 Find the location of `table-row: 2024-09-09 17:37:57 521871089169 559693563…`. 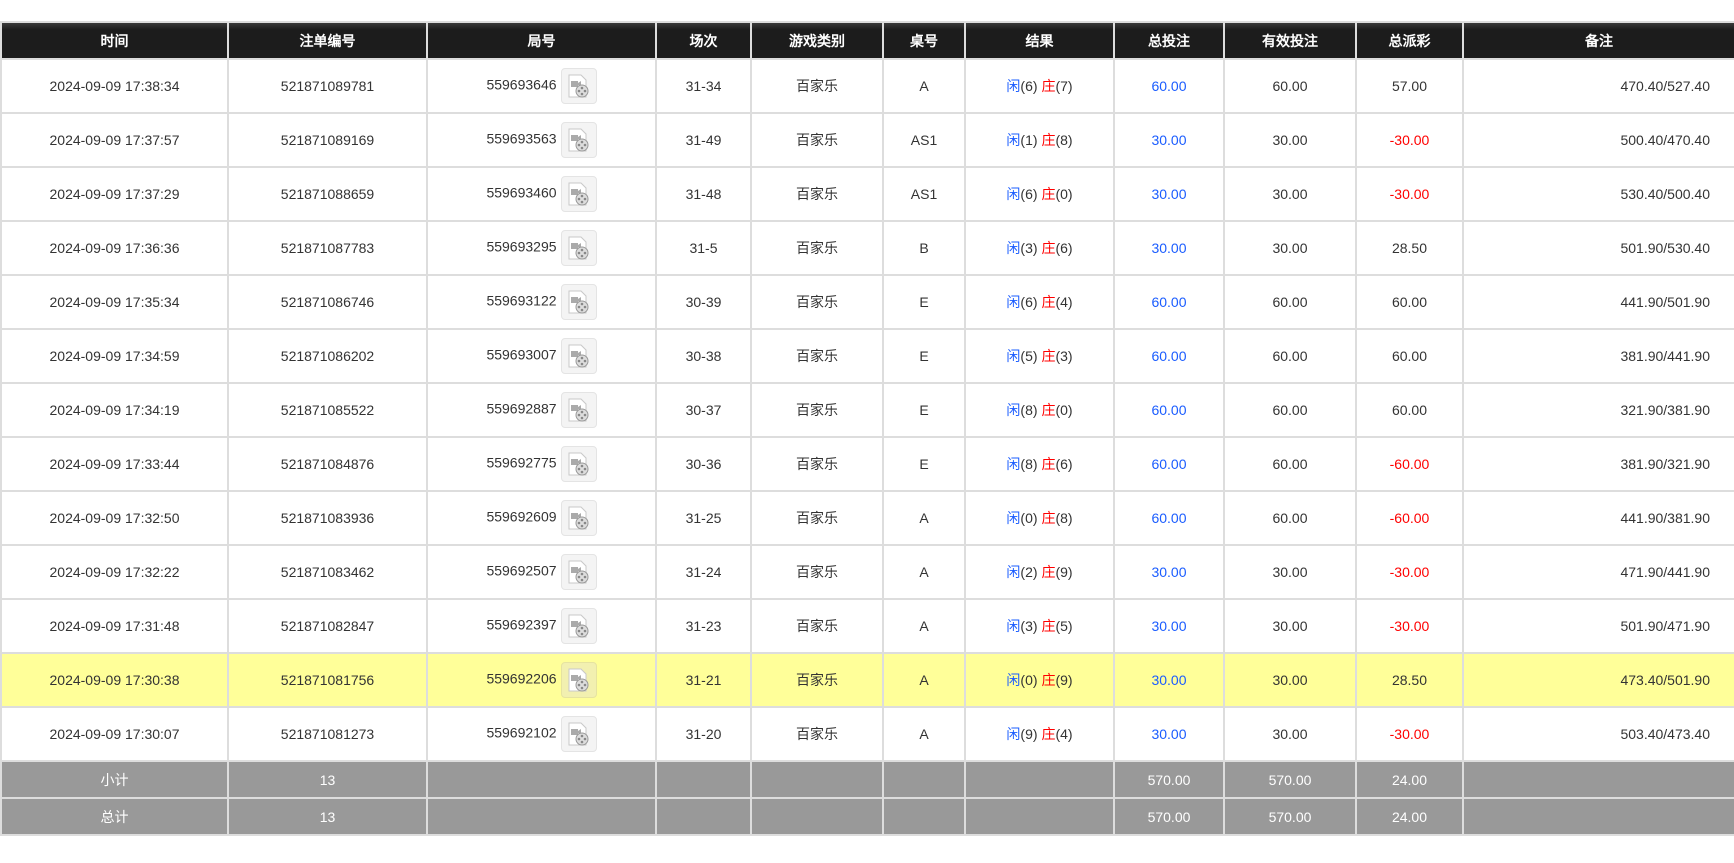

table-row: 2024-09-09 17:37:57 521871089169 559693563… is located at coordinates (867, 140).